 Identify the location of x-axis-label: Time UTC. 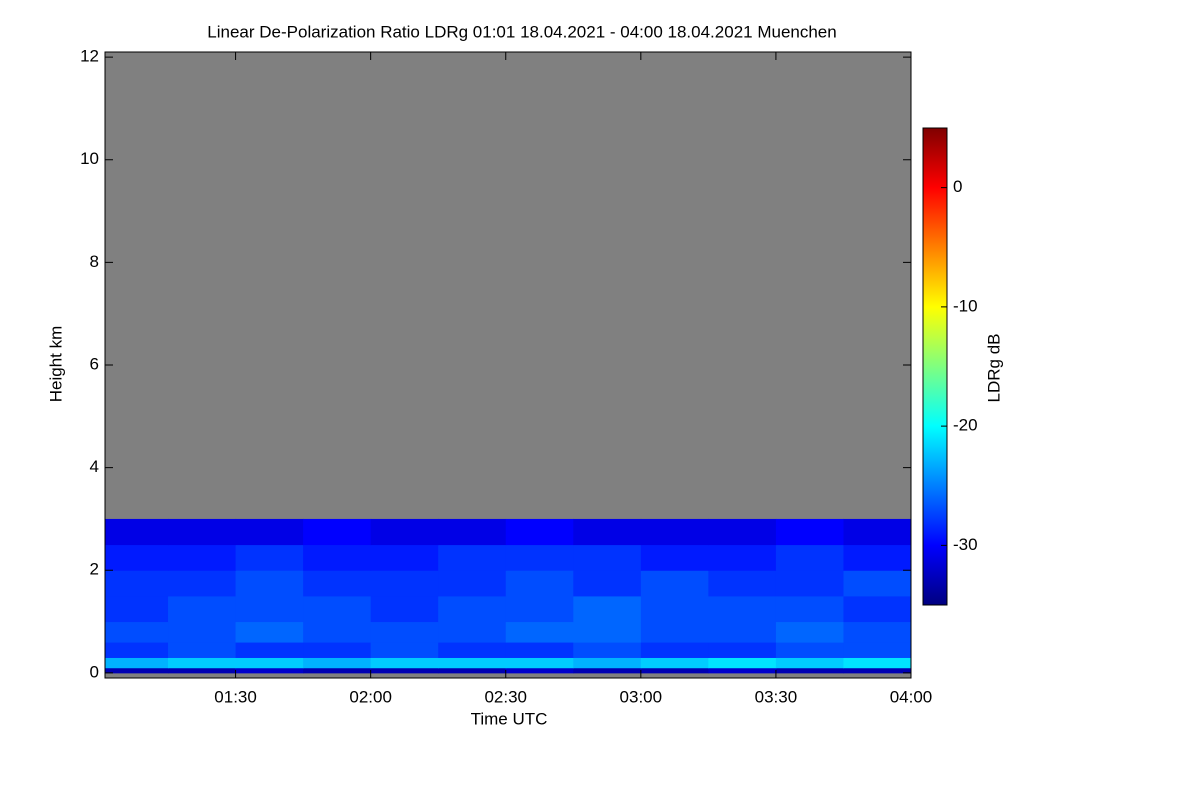
(509, 718).